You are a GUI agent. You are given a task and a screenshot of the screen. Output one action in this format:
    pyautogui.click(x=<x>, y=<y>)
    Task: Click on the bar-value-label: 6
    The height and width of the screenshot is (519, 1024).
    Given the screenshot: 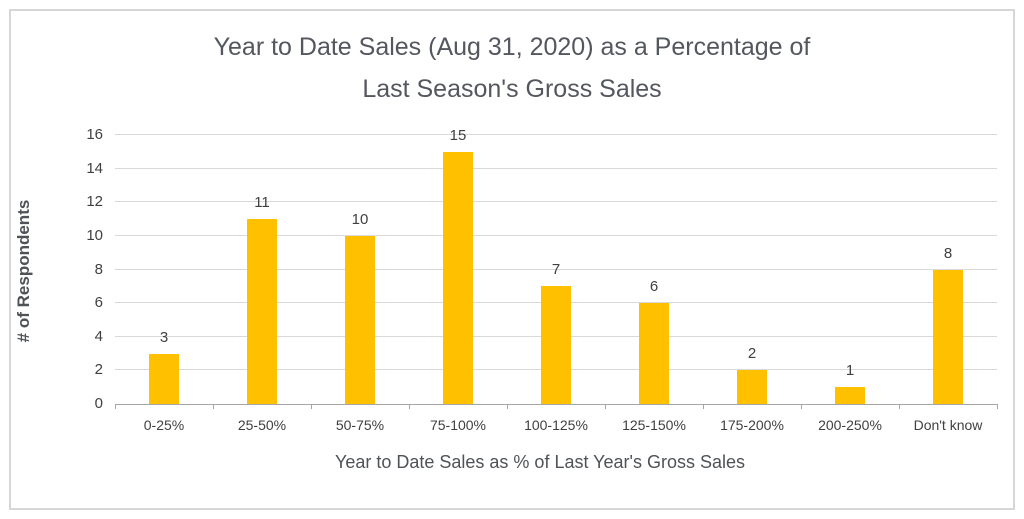 What is the action you would take?
    pyautogui.click(x=654, y=287)
    